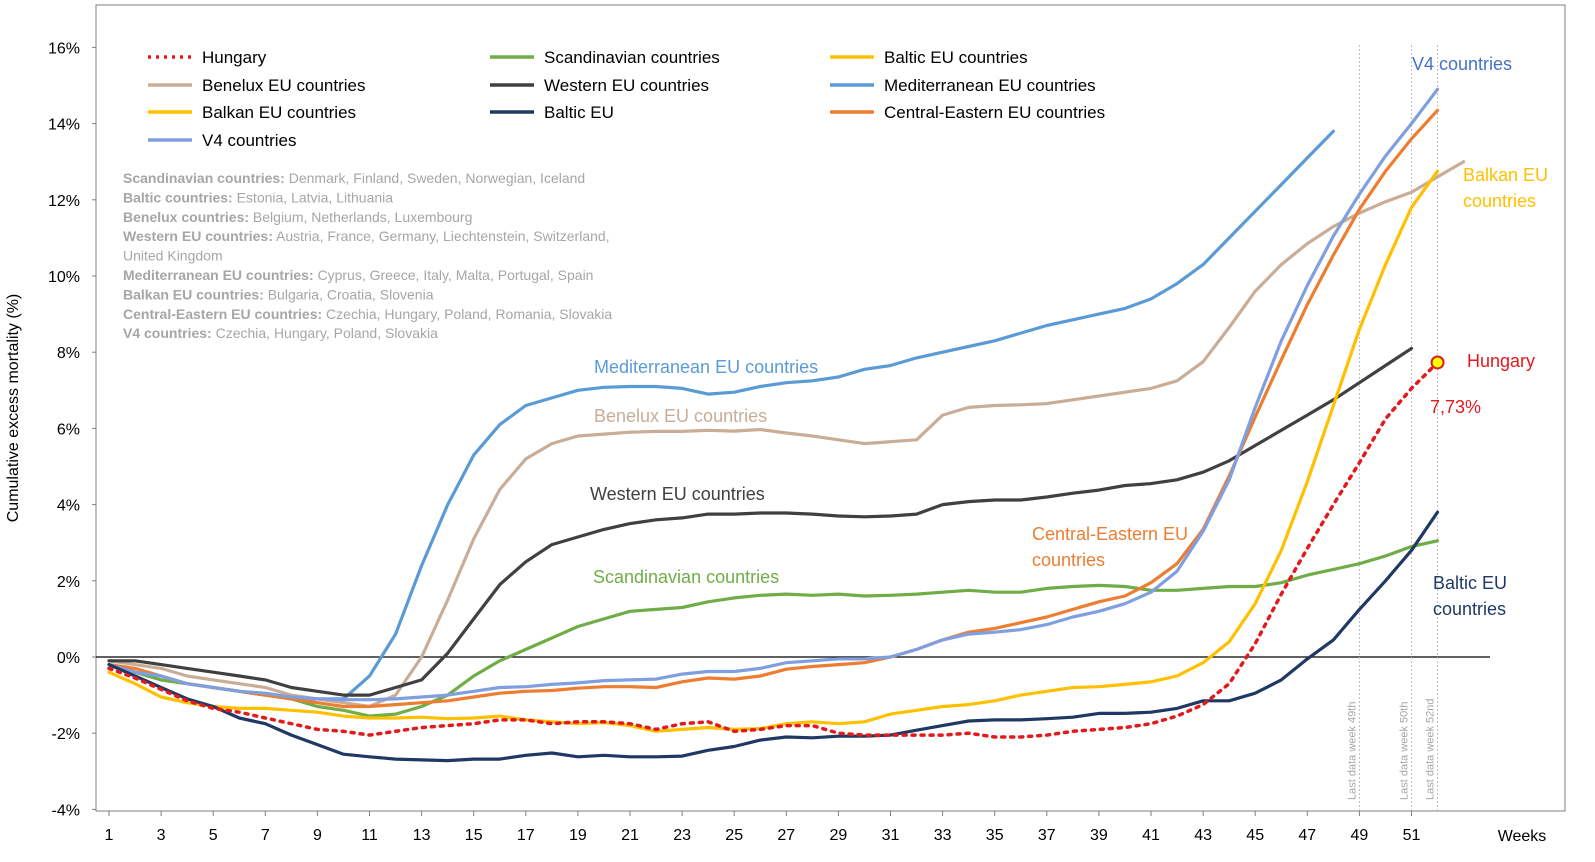 This screenshot has height=862, width=1595. What do you see at coordinates (198, 236) in the screenshot?
I see `note-group: Western EU countries:` at bounding box center [198, 236].